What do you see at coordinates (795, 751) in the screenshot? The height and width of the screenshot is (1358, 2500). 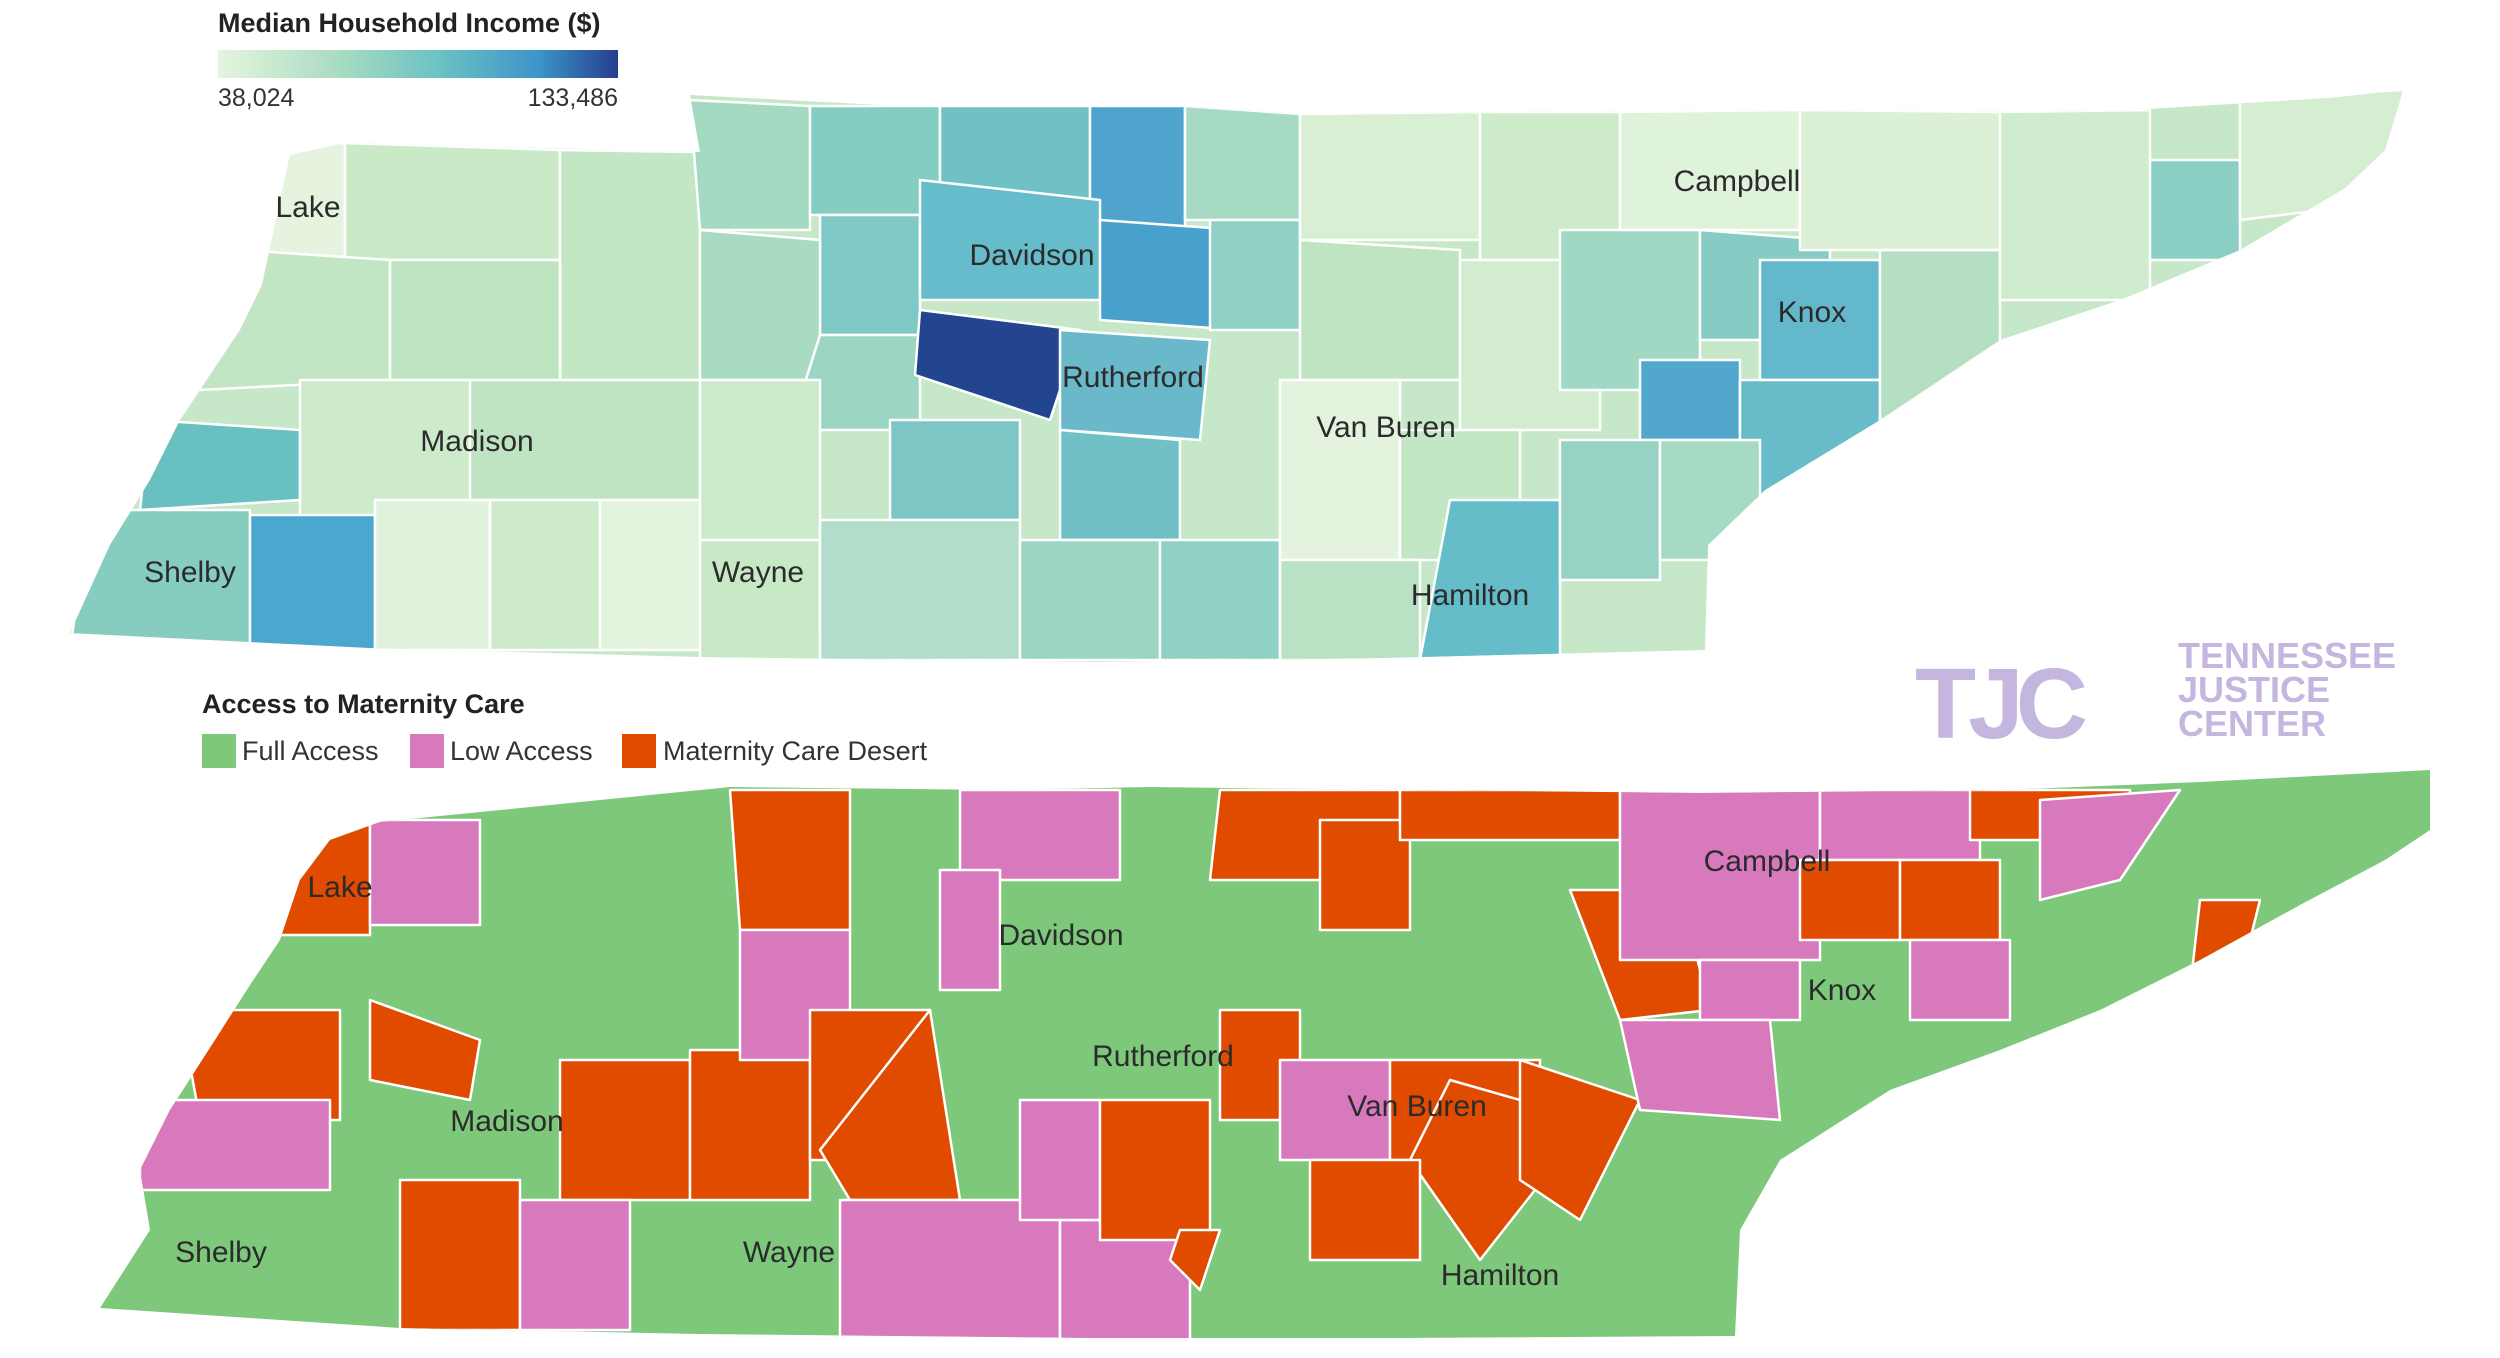 I see `legend-label-desert: Maternity Care Desert` at bounding box center [795, 751].